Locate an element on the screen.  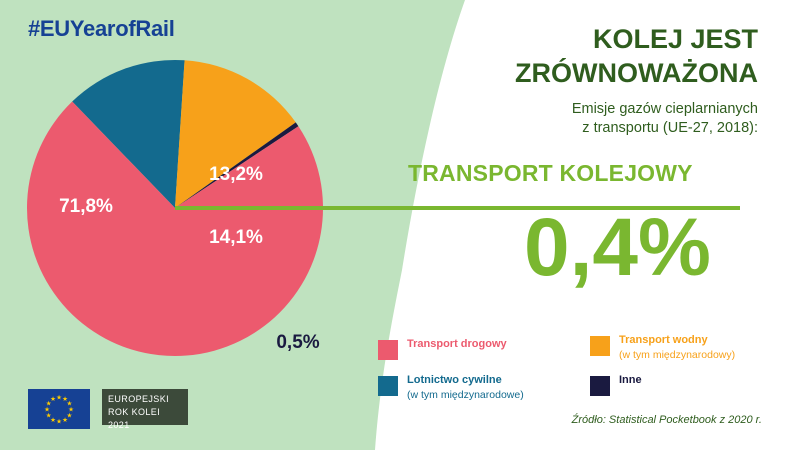
legend-item-water: Transport wodny (w tym międzynarodowy) is located at coordinates (662, 348).